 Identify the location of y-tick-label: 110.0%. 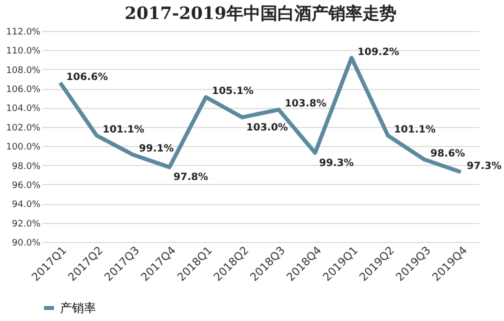
(23, 51).